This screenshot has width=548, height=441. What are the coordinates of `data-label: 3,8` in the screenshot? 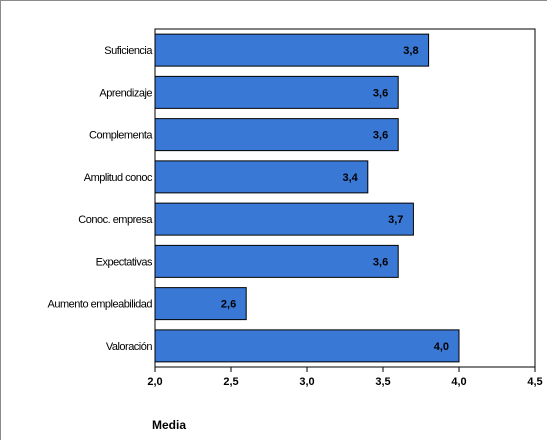 It's located at (410, 51).